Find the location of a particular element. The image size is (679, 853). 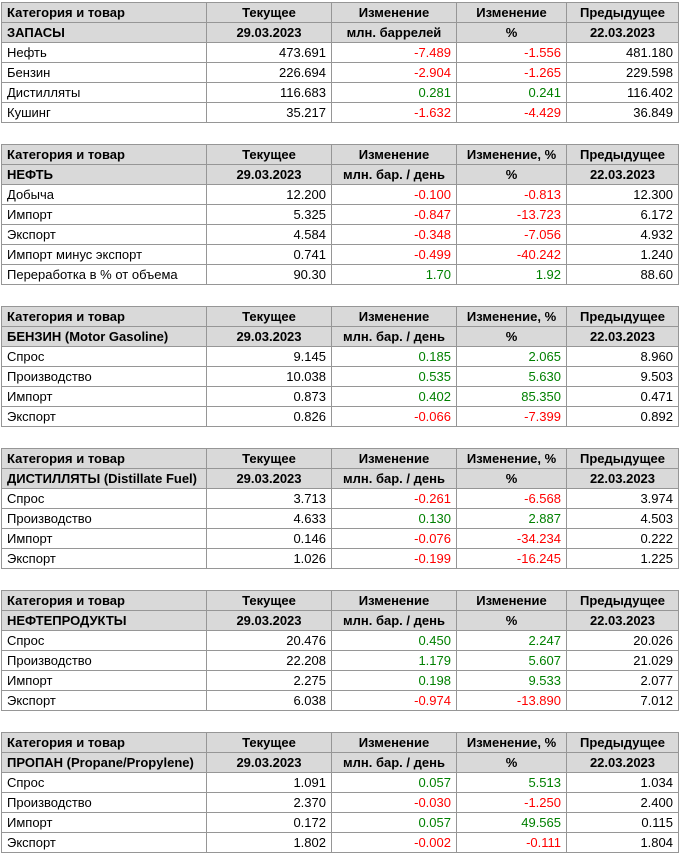

change-cell: -0.348 is located at coordinates (394, 234).